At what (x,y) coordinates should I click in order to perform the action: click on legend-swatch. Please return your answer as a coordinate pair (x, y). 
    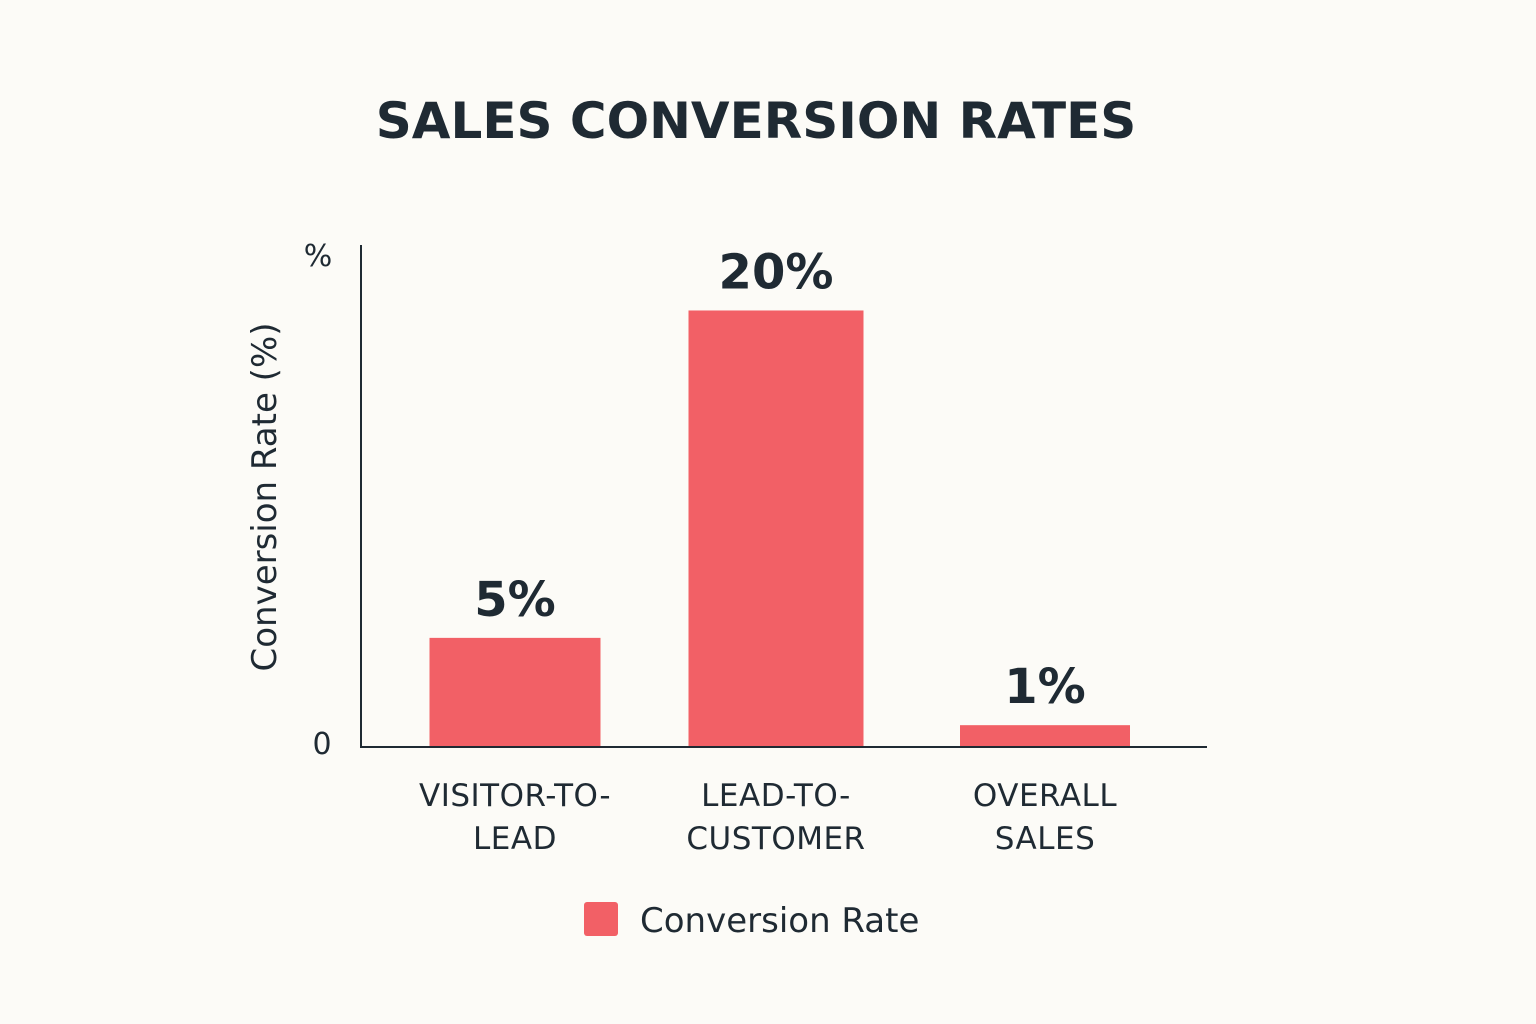
    Looking at the image, I should click on (601, 919).